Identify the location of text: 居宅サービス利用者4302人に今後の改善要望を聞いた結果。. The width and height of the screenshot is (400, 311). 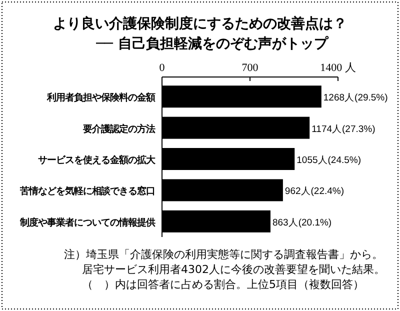
(233, 269).